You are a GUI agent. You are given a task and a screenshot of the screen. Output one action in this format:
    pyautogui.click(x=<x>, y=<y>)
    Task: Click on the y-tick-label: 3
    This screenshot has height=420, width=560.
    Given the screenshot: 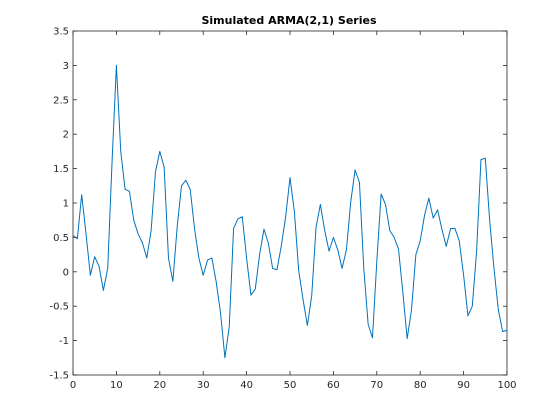 What is the action you would take?
    pyautogui.click(x=66, y=66)
    